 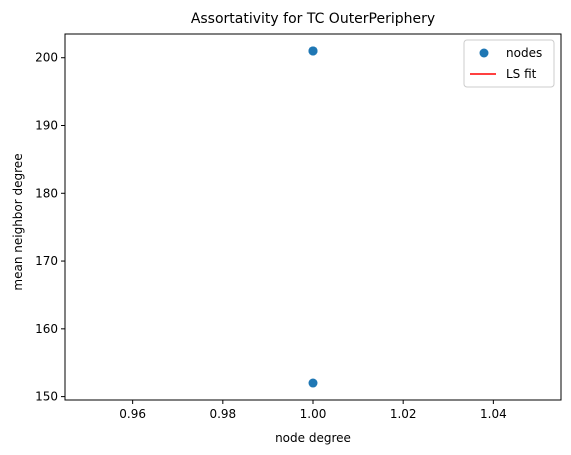 What do you see at coordinates (493, 414) in the screenshot?
I see `x-tick-label: 1.04` at bounding box center [493, 414].